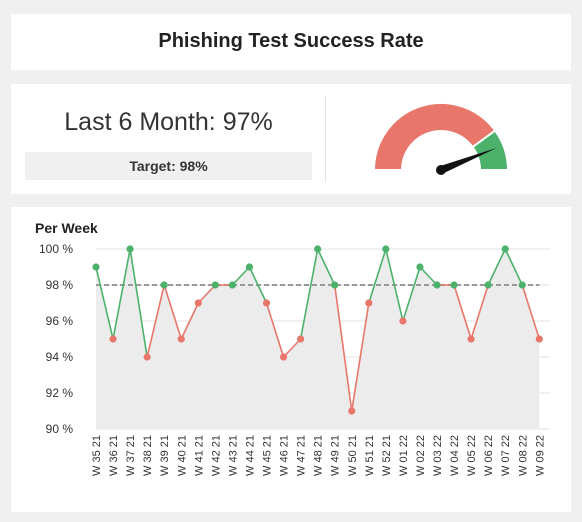 The width and height of the screenshot is (582, 522). Describe the element at coordinates (468, 160) in the screenshot. I see `gauge-needle` at that location.